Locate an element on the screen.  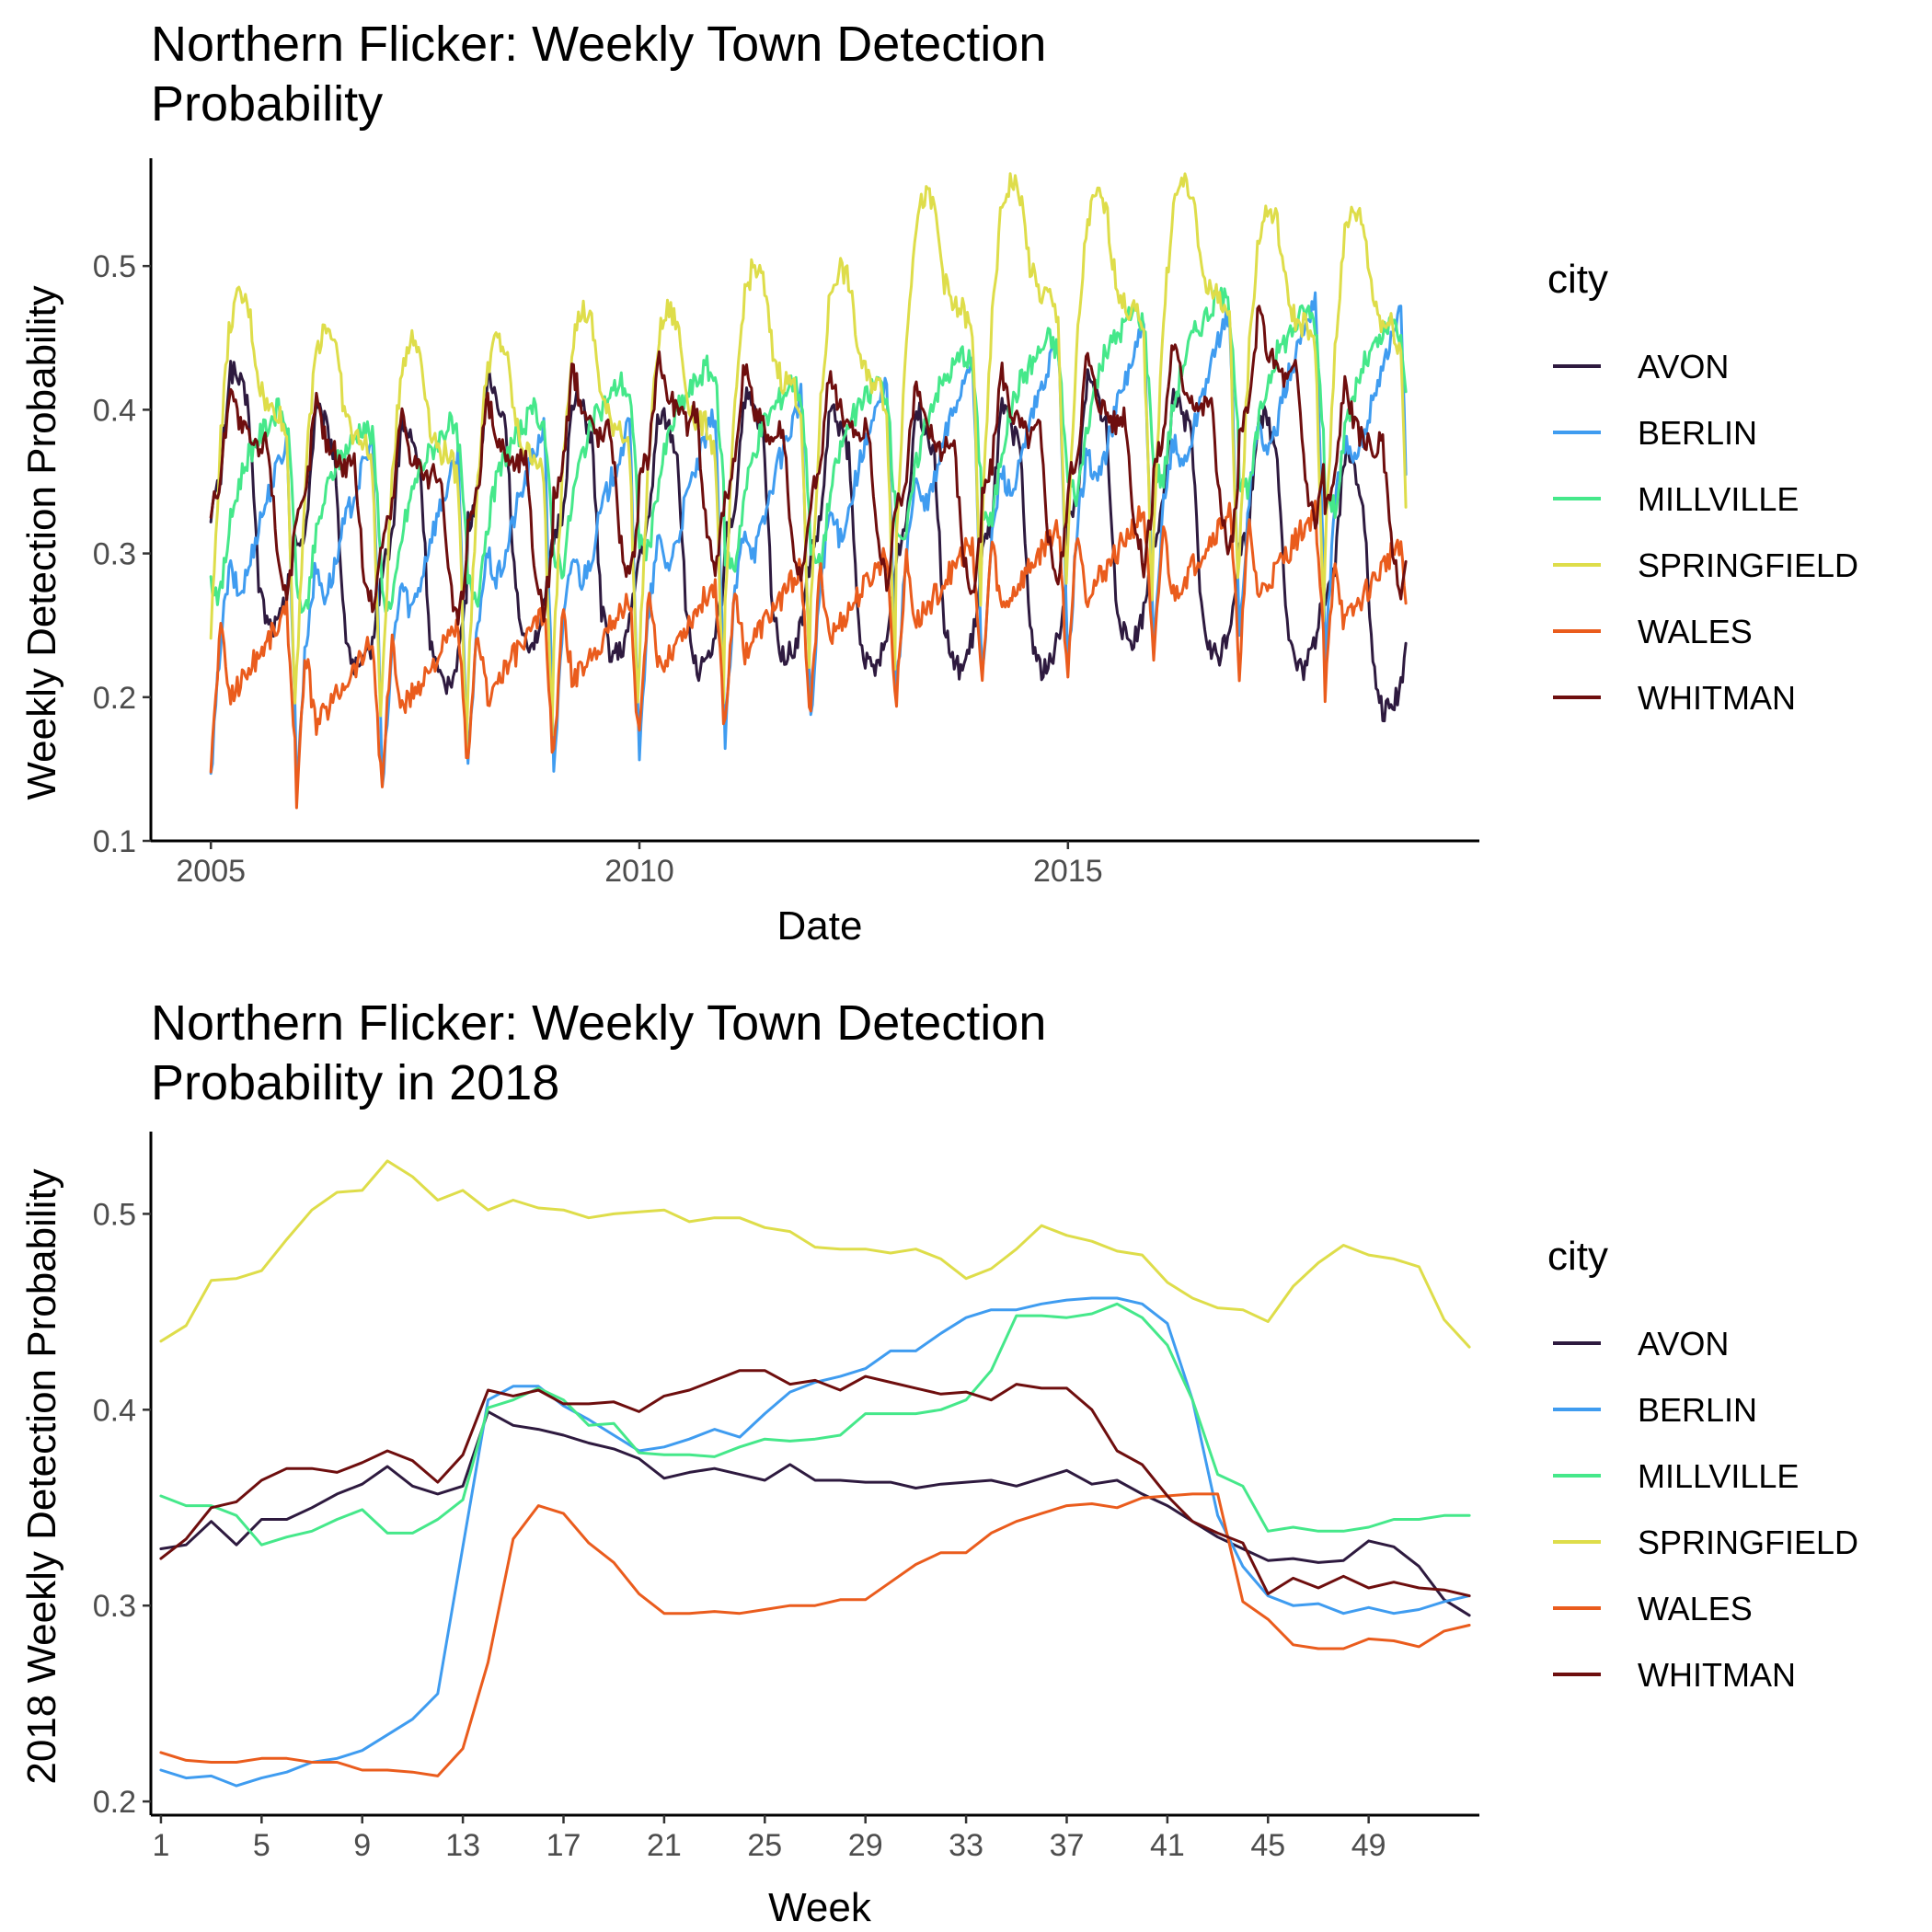
x-axis-title: Date is located at coordinates (820, 926).